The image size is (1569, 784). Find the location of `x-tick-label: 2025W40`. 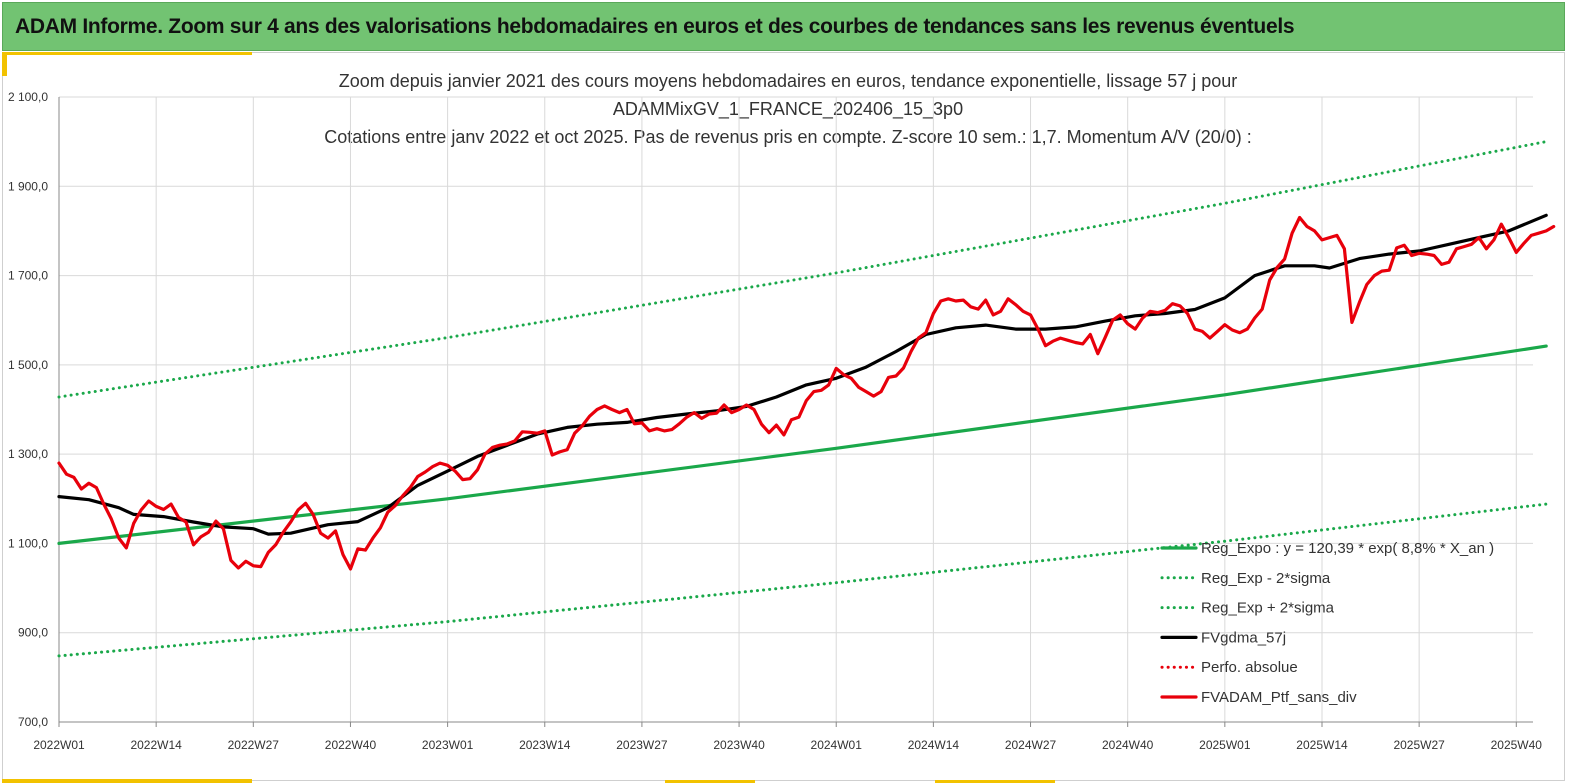

x-tick-label: 2025W40 is located at coordinates (1517, 745).